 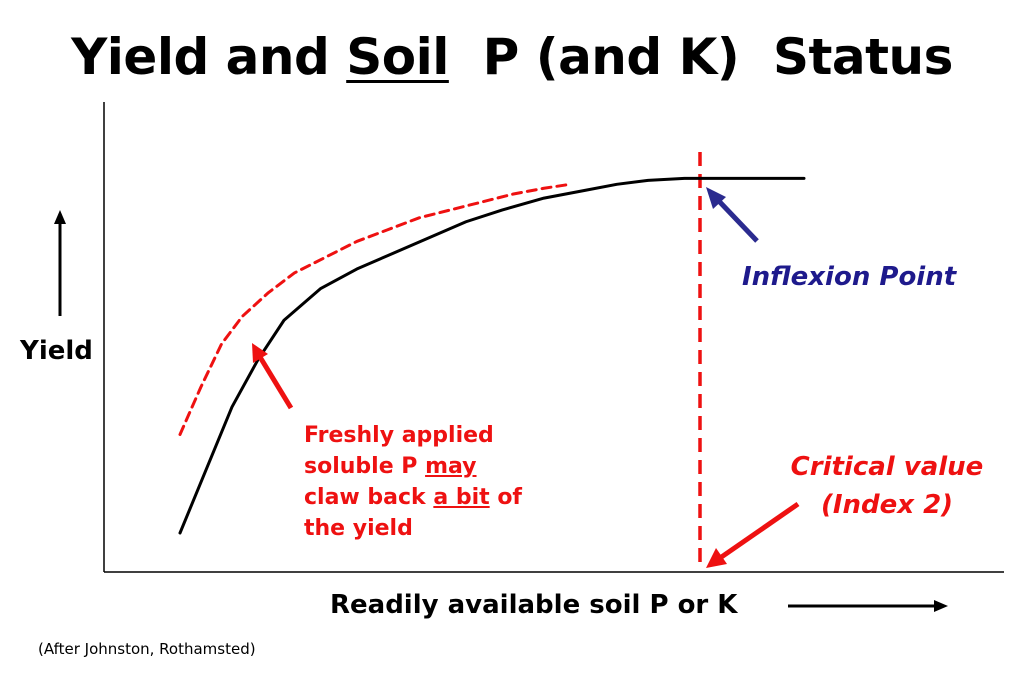 What do you see at coordinates (506, 497) in the screenshot?
I see `fresh-line3c: of` at bounding box center [506, 497].